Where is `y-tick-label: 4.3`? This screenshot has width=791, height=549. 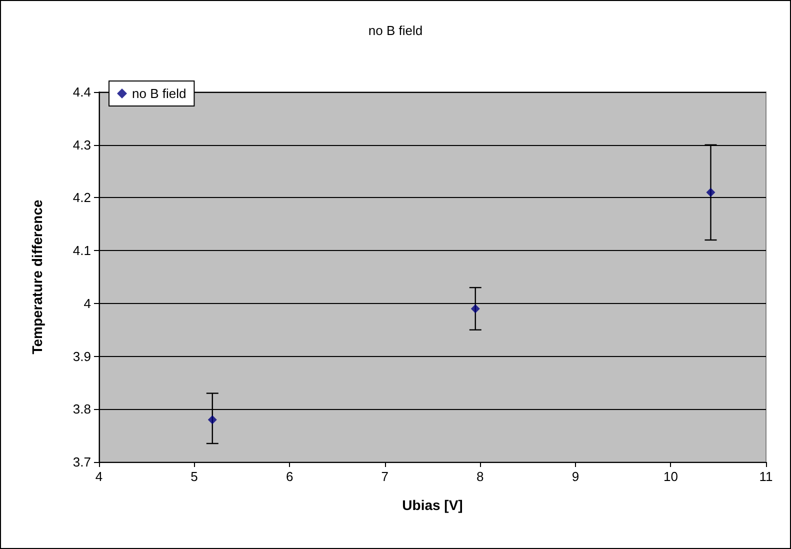 y-tick-label: 4.3 is located at coordinates (81, 144).